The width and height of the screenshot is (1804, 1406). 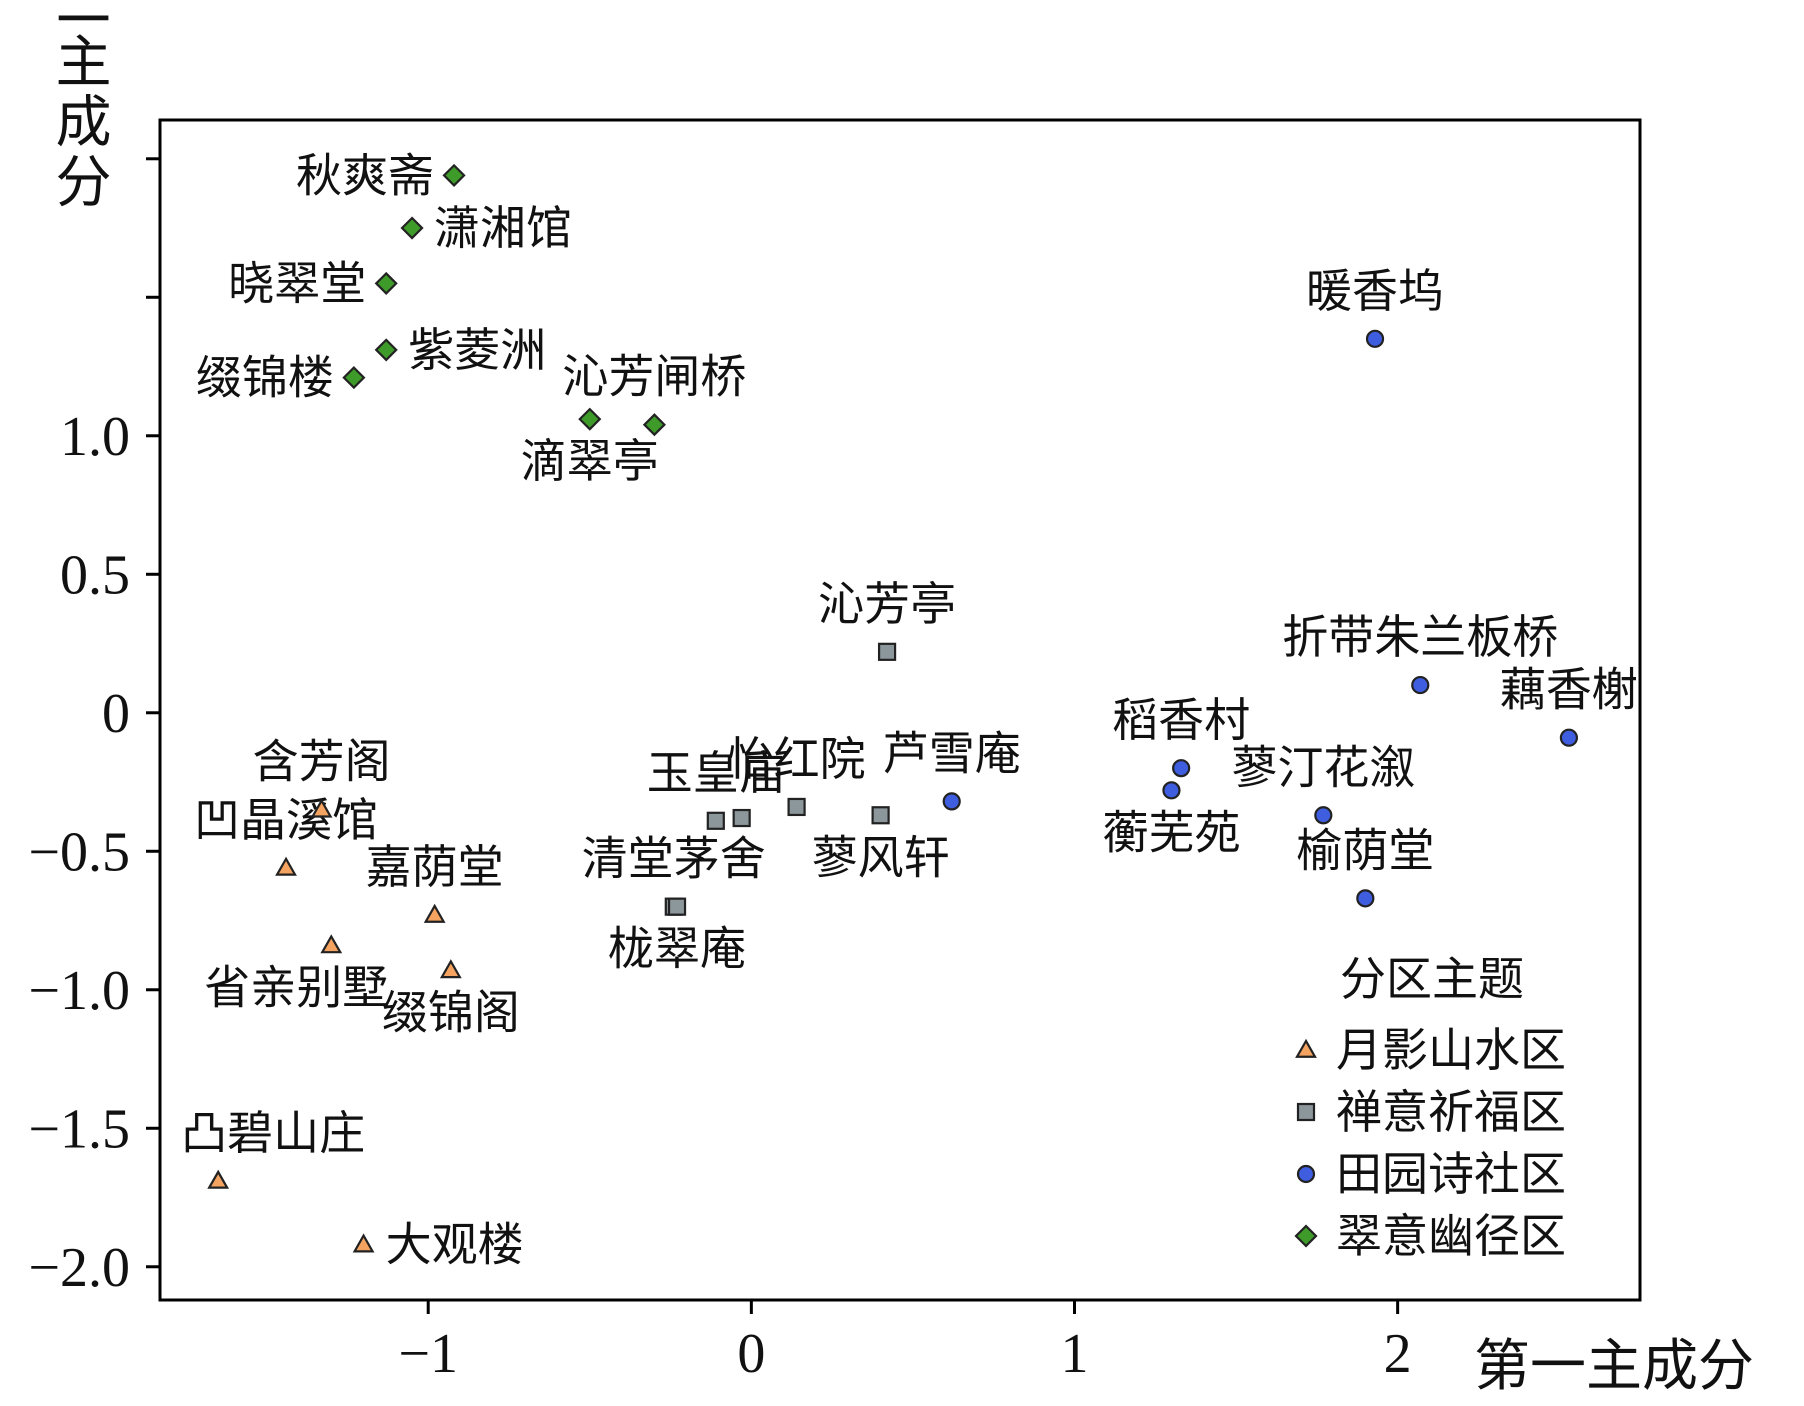 I want to click on x-tick-label: 0, so click(x=751, y=1354).